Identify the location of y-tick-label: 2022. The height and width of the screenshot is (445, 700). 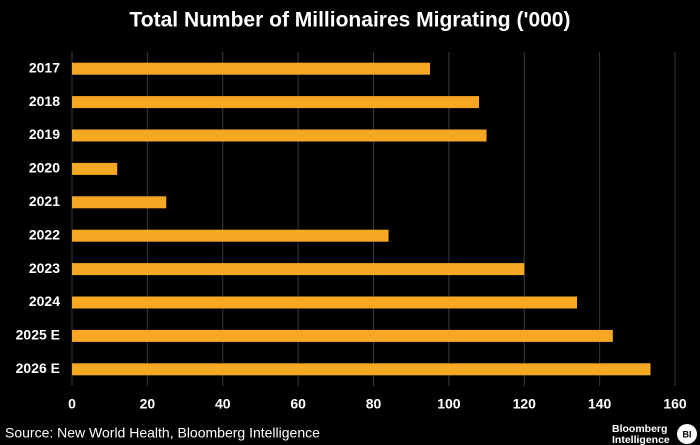
(44, 234).